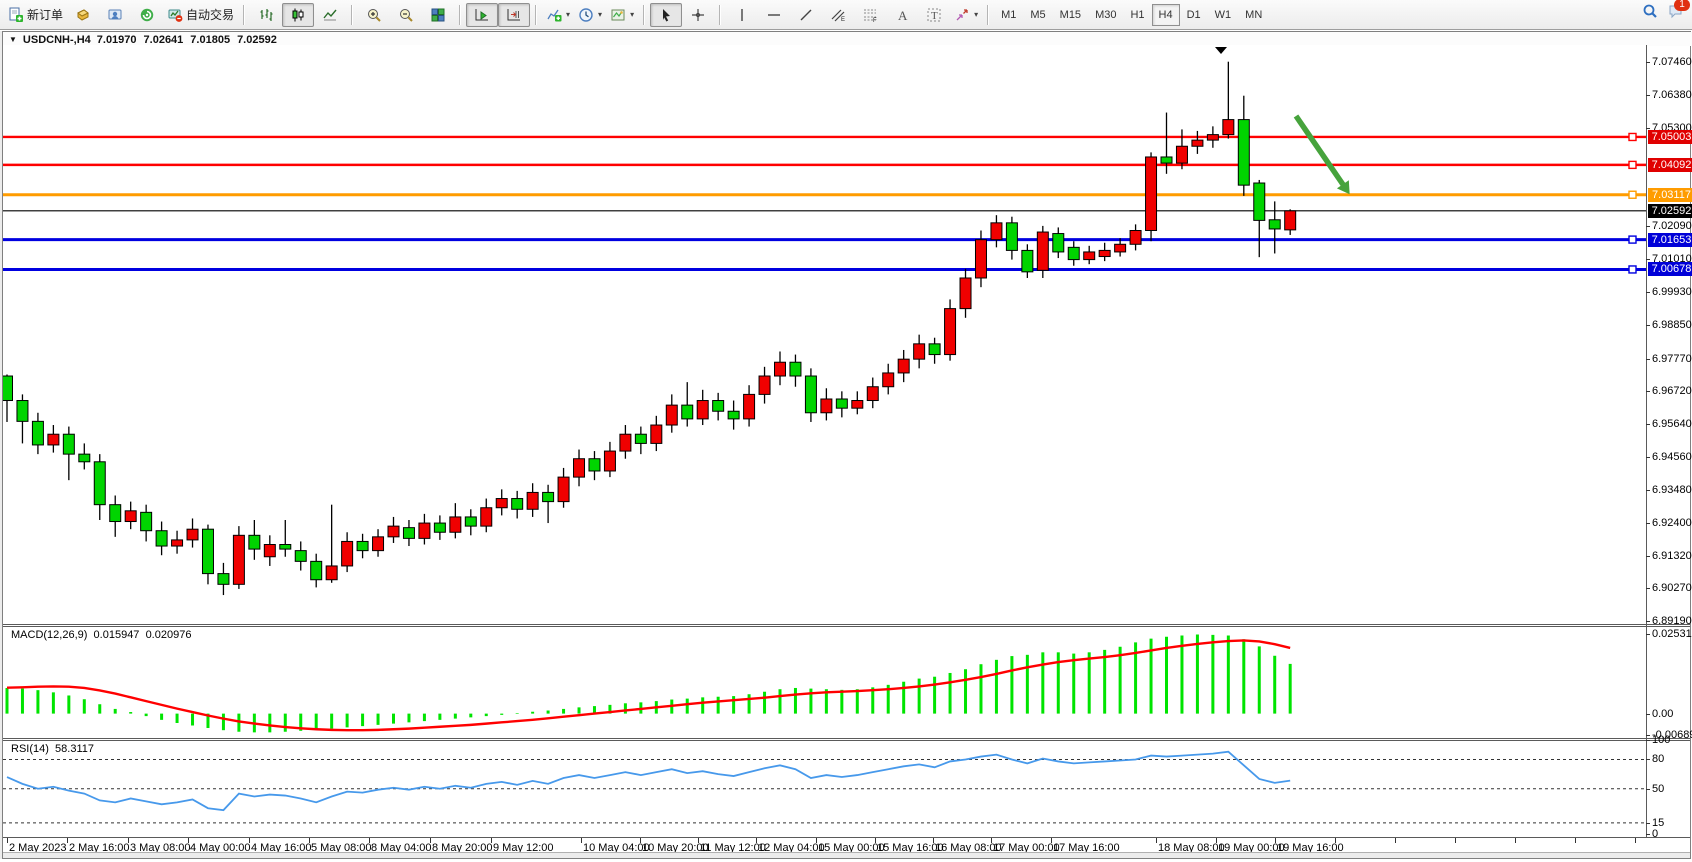 This screenshot has width=1692, height=862. I want to click on notifications-button: 1, so click(1679, 11).